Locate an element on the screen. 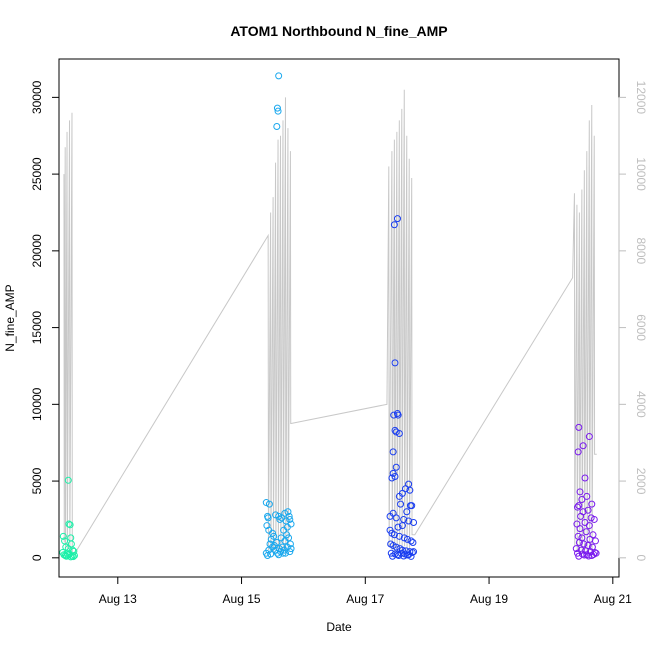  y-tick-label: 20000 is located at coordinates (37, 251).